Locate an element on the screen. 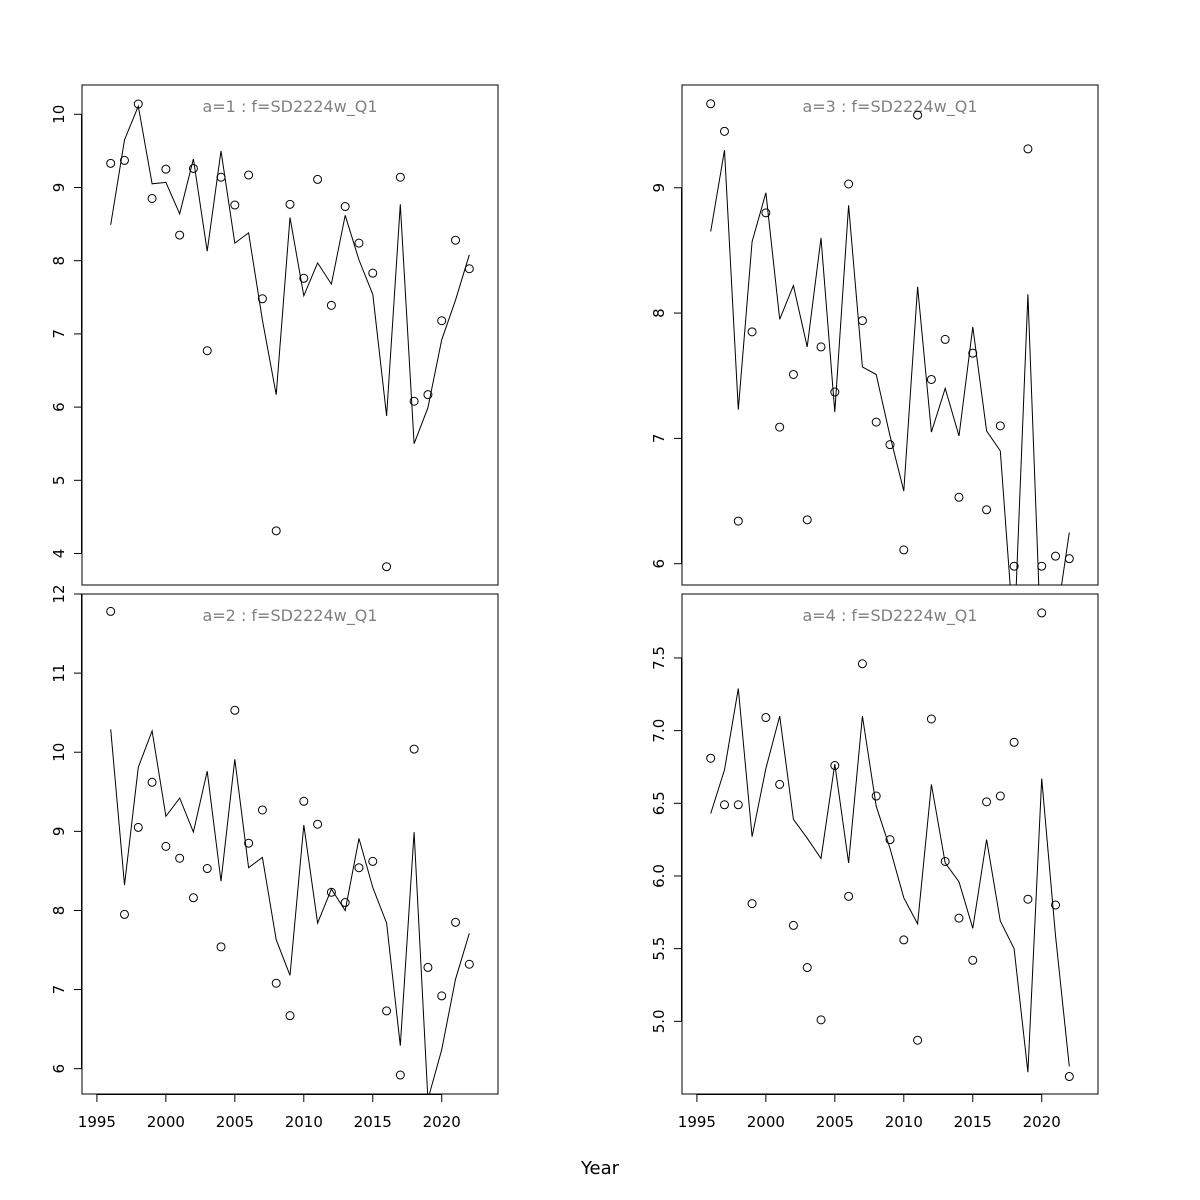 This screenshot has height=1200, width=1200. panel-title: a=1 : f=SD2224w_Q1 is located at coordinates (289, 107).